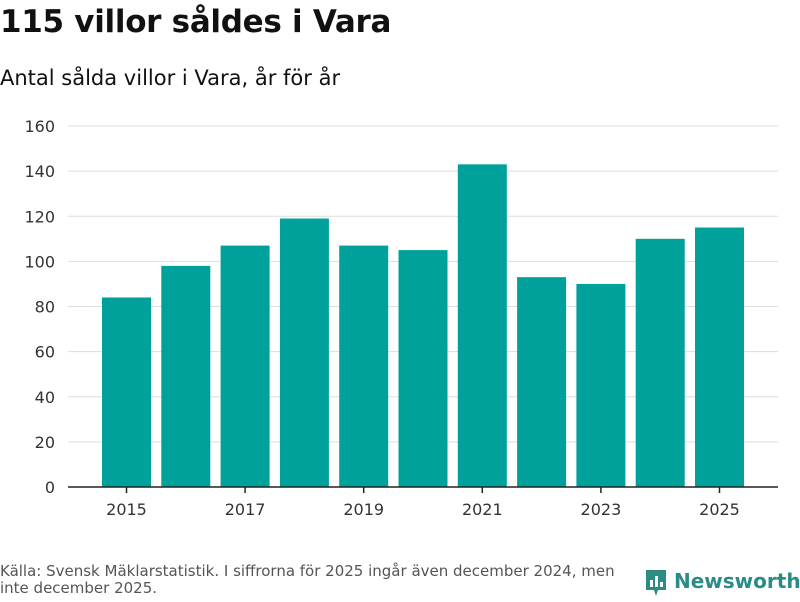  What do you see at coordinates (50, 487) in the screenshot?
I see `y-tick-label: 0` at bounding box center [50, 487].